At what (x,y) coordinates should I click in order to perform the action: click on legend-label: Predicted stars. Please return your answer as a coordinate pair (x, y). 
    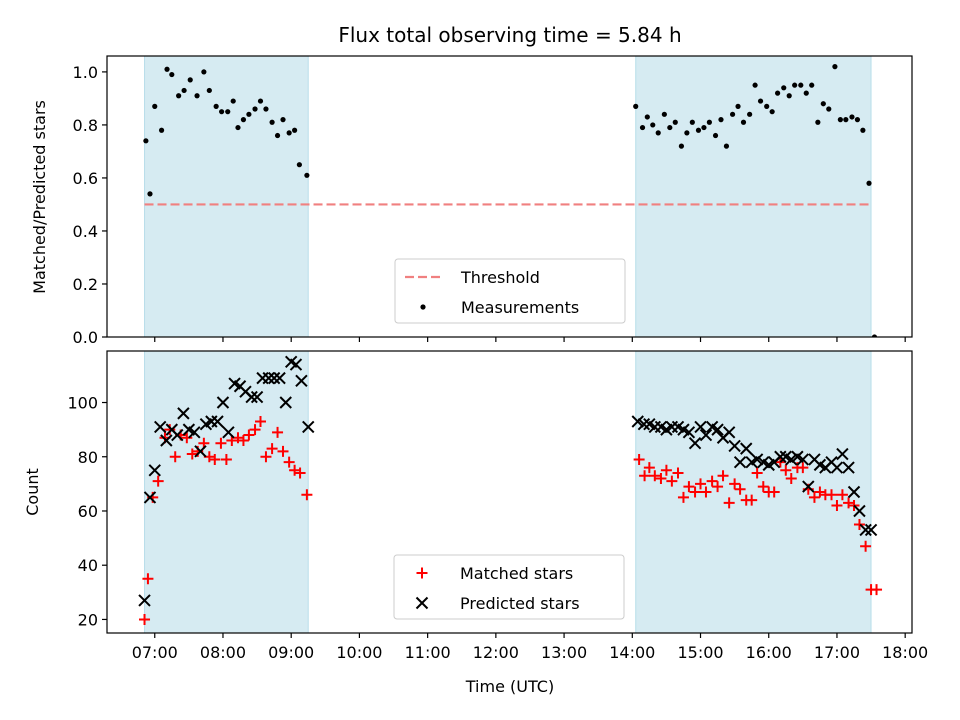
    Looking at the image, I should click on (520, 603).